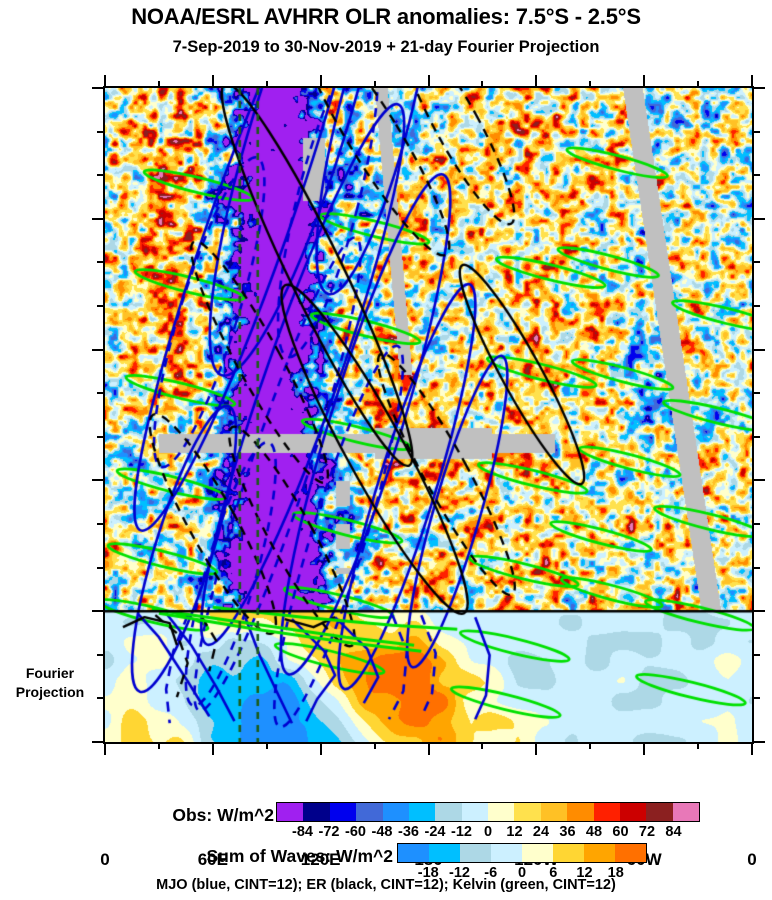 This screenshot has width=772, height=900. I want to click on colorbar-tick-label: 48, so click(594, 832).